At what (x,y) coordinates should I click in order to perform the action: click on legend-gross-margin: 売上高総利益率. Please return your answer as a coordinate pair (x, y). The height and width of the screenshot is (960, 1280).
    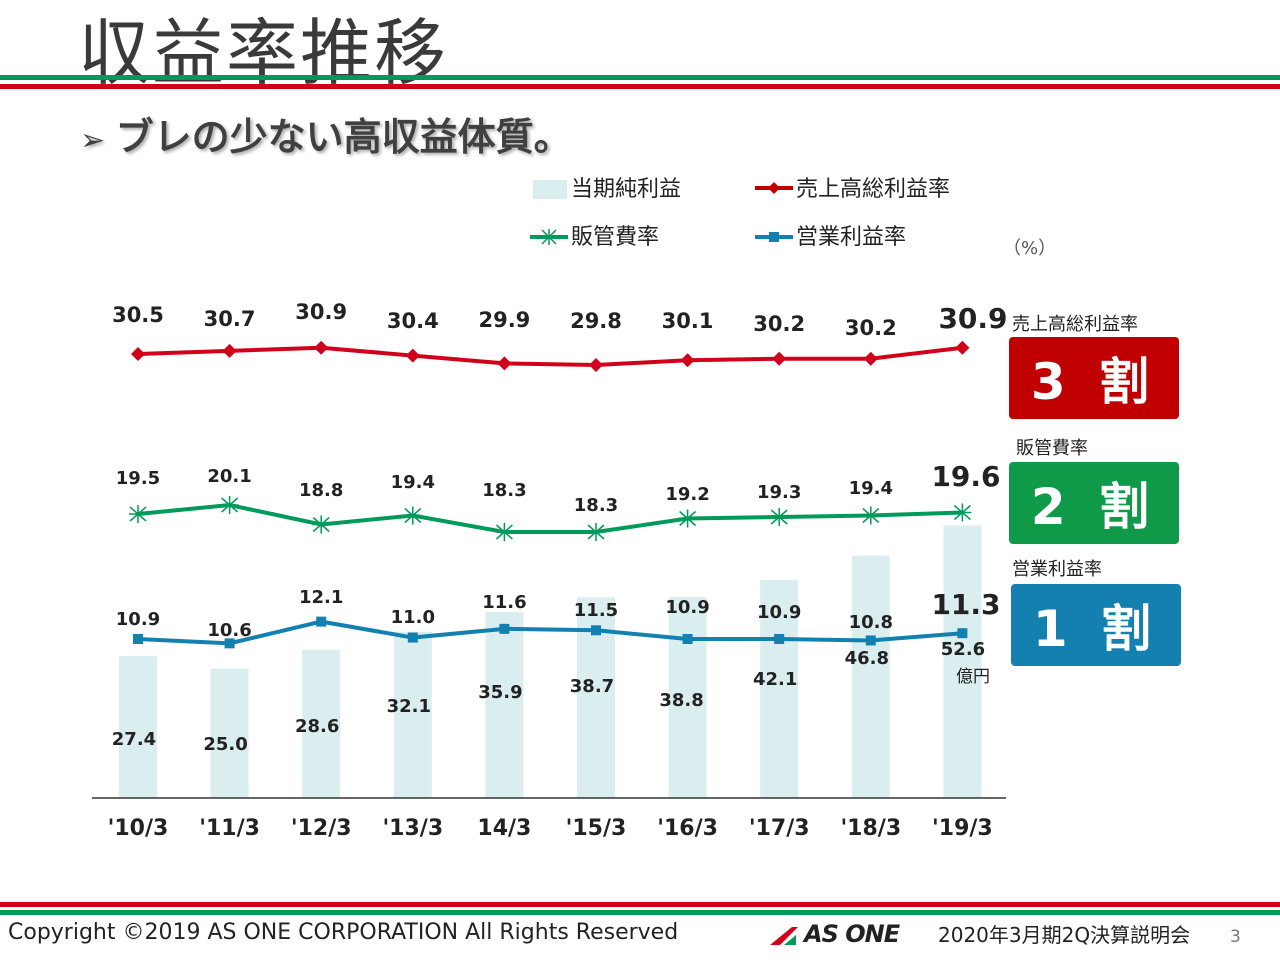
    Looking at the image, I should click on (873, 189).